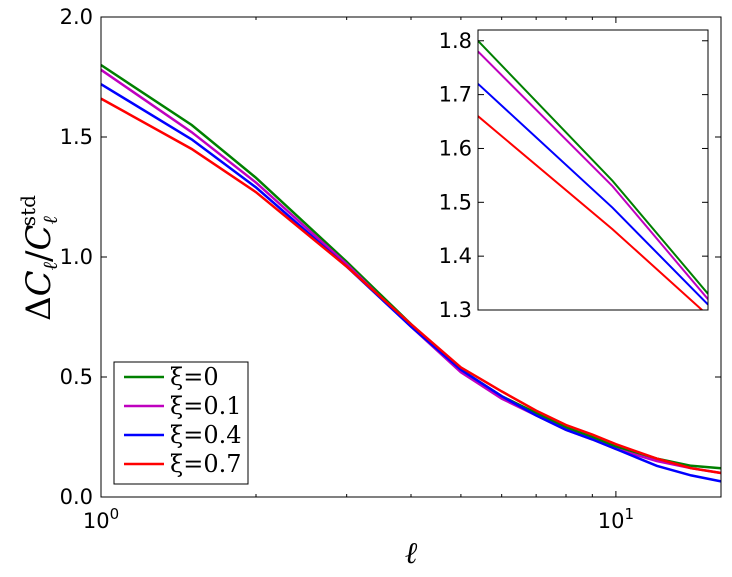  Describe the element at coordinates (455, 256) in the screenshot. I see `inset-y-tick-label-1: 1.4` at that location.